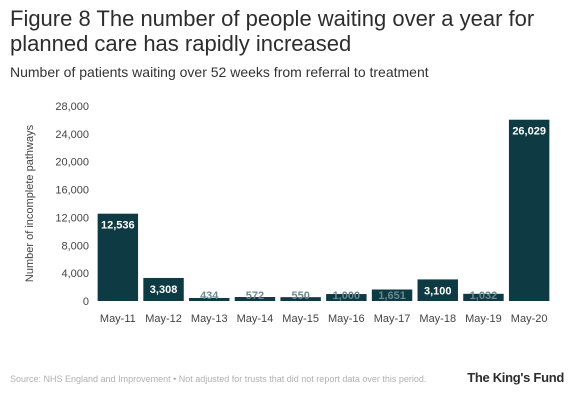 The height and width of the screenshot is (400, 574). I want to click on y-tick-label: 4,000, so click(75, 274).